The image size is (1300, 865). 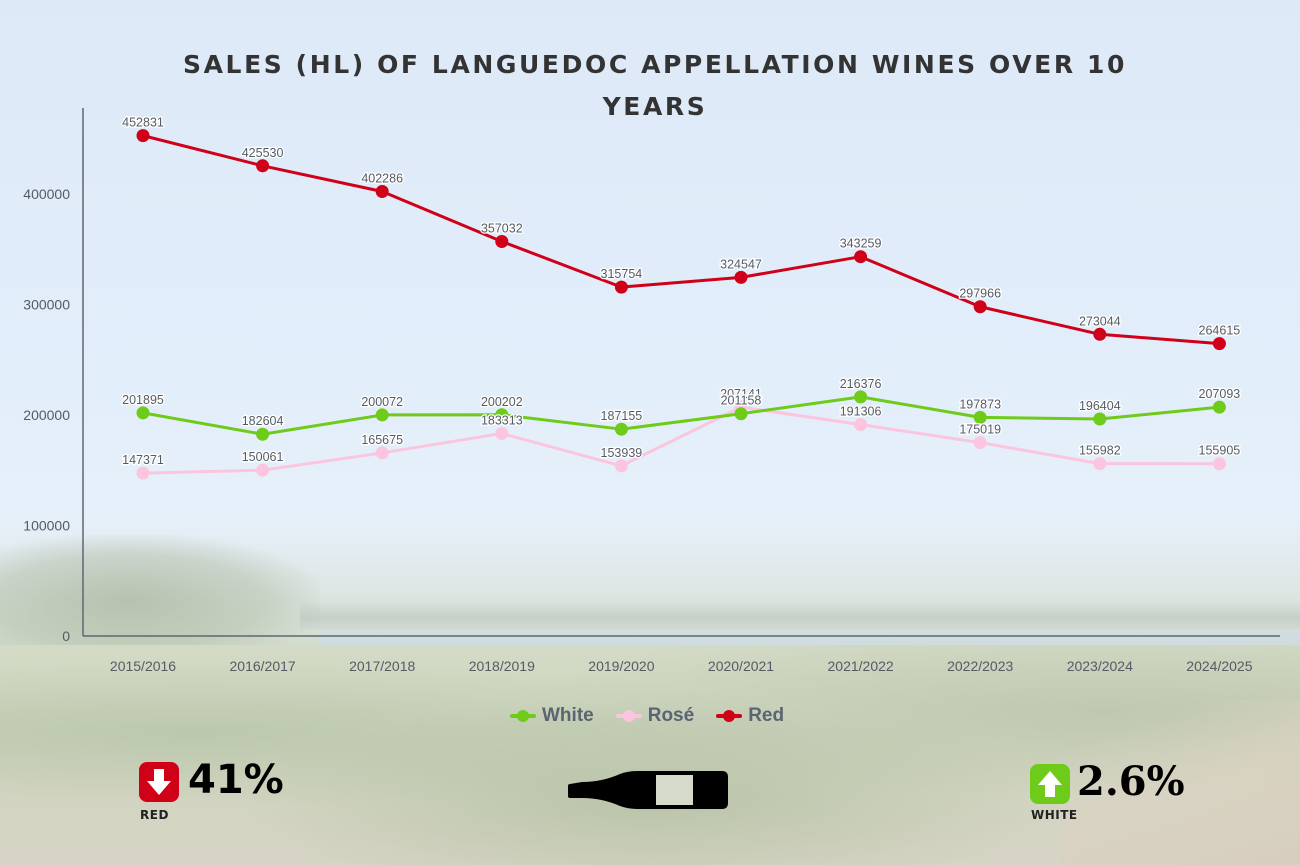 What do you see at coordinates (861, 666) in the screenshot?
I see `x-tick-label: 2021/2022` at bounding box center [861, 666].